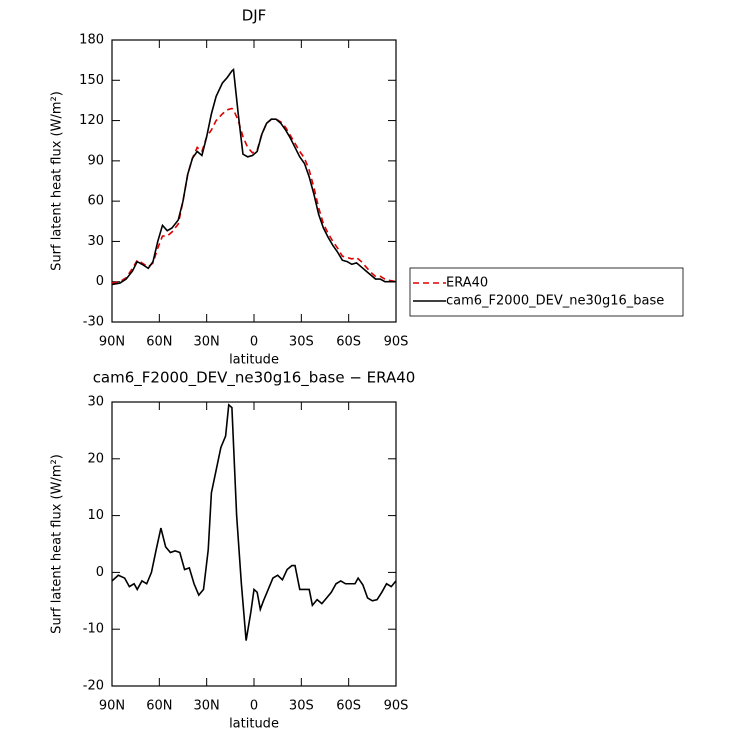  I want to click on y-tick-label: 90, so click(95, 160).